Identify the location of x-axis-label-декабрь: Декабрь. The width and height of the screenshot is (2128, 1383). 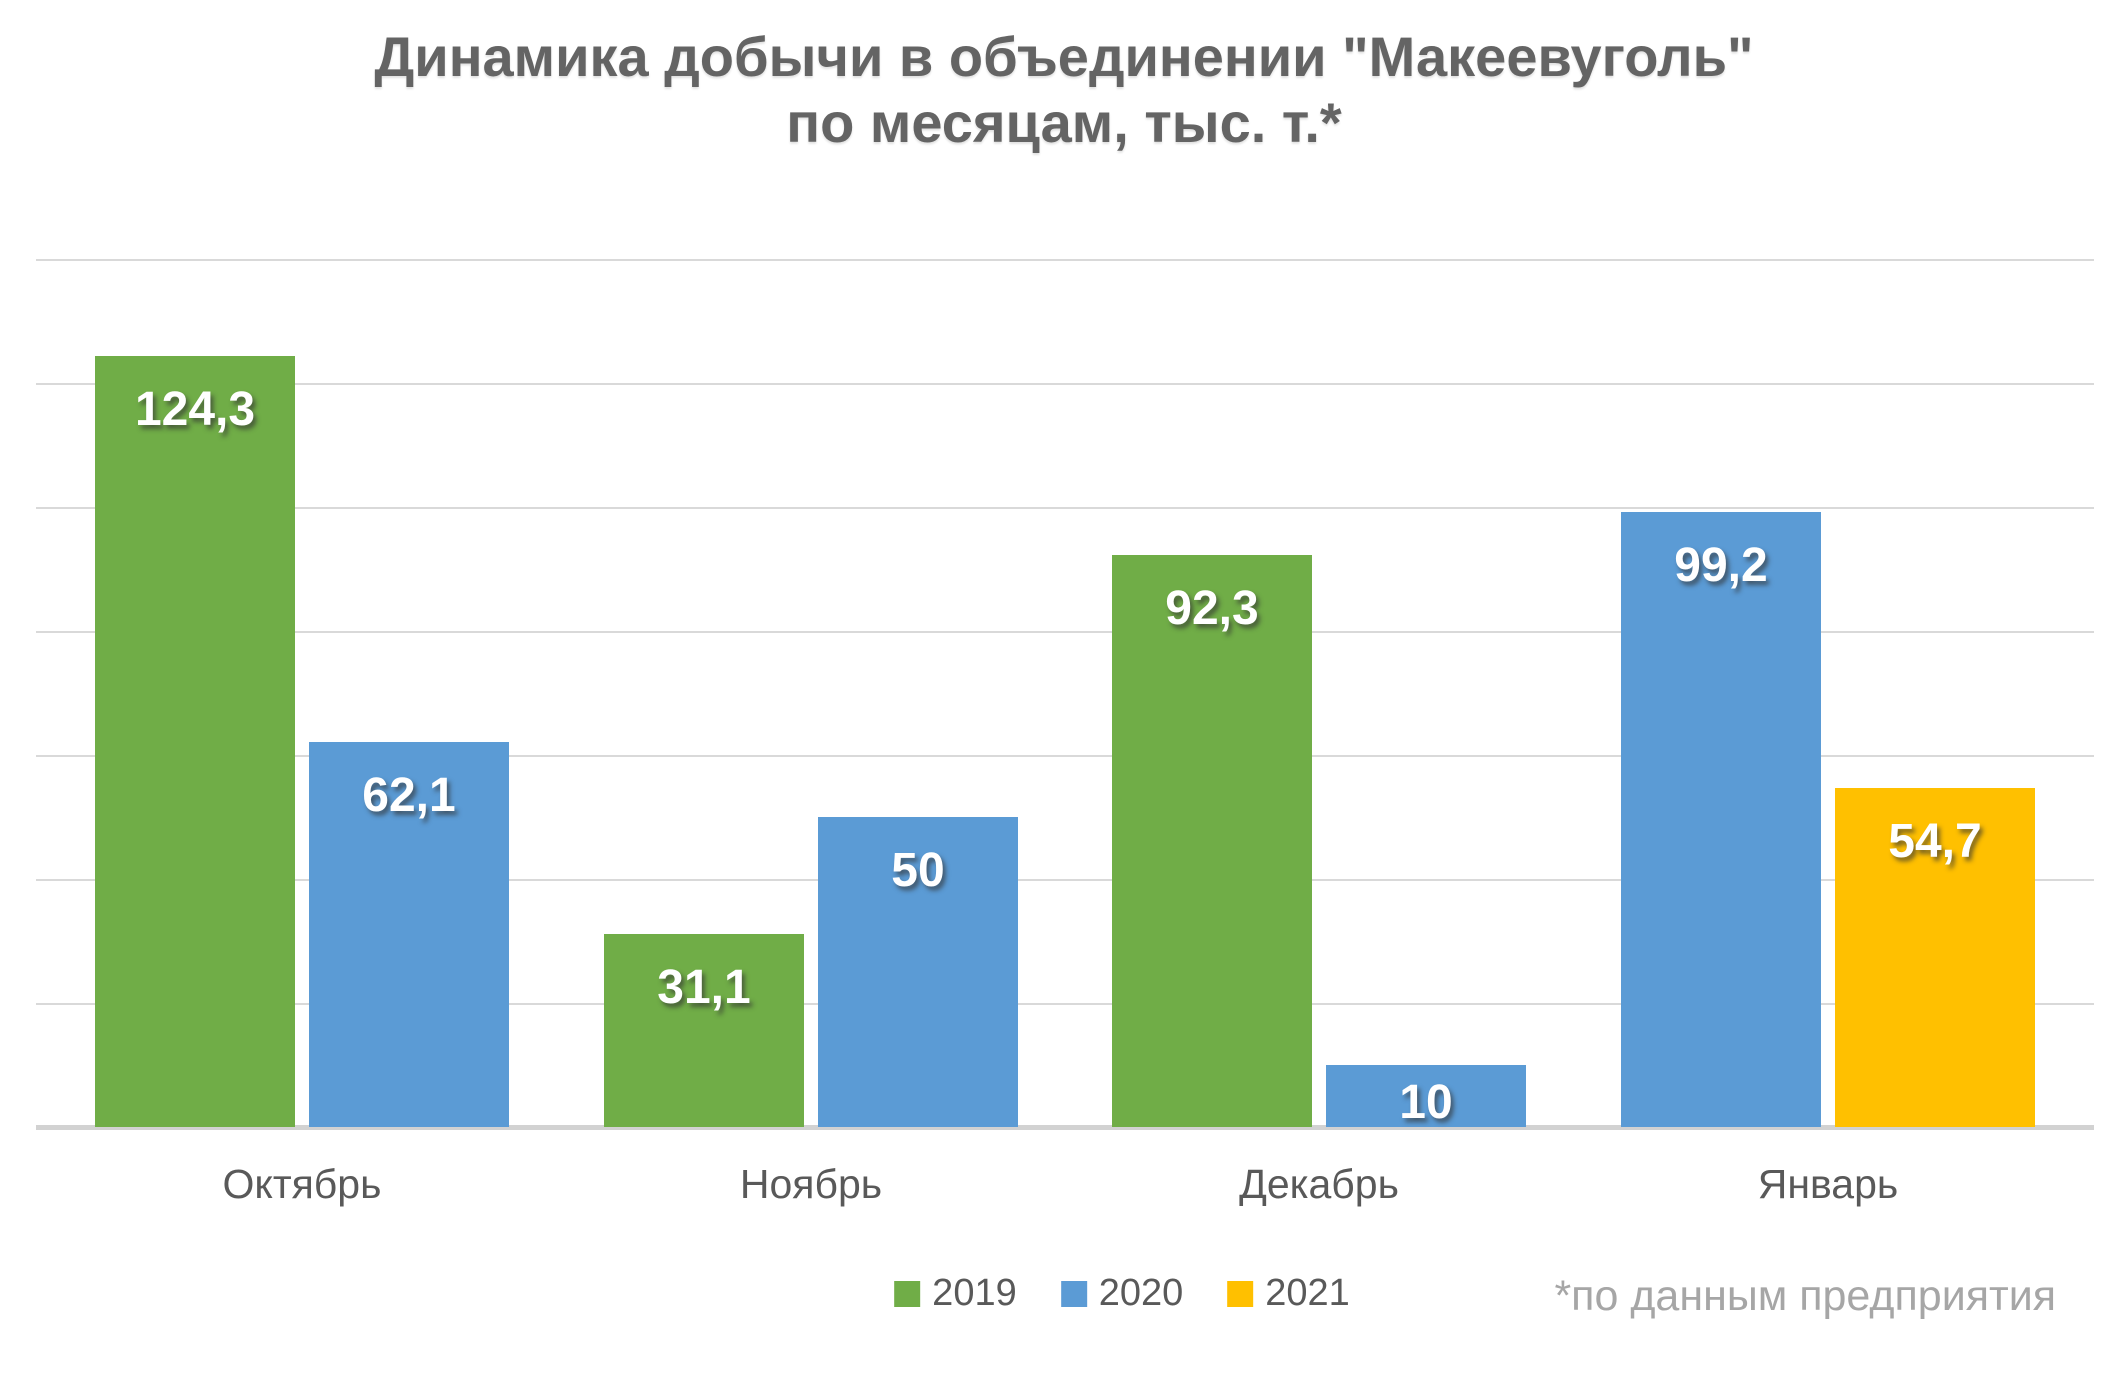
(1319, 1184).